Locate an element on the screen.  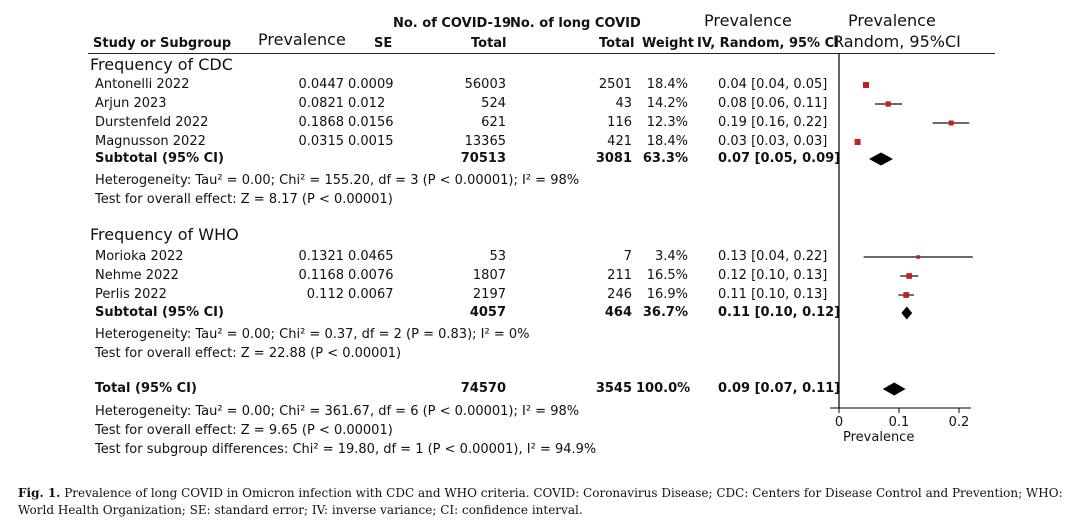
forest-plot: 0 0.1 0.2 is located at coordinates (901, 241).